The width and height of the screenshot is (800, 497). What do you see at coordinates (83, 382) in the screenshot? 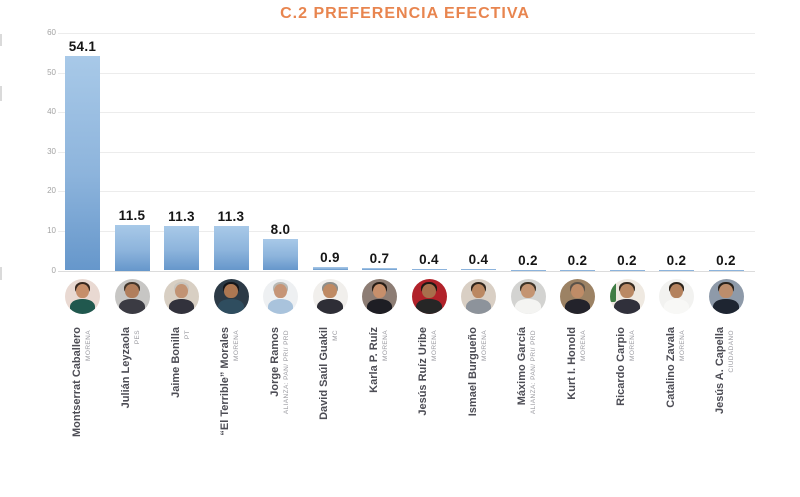
I see `candidate-label: Montserrat Caballero MORENA` at bounding box center [83, 382].